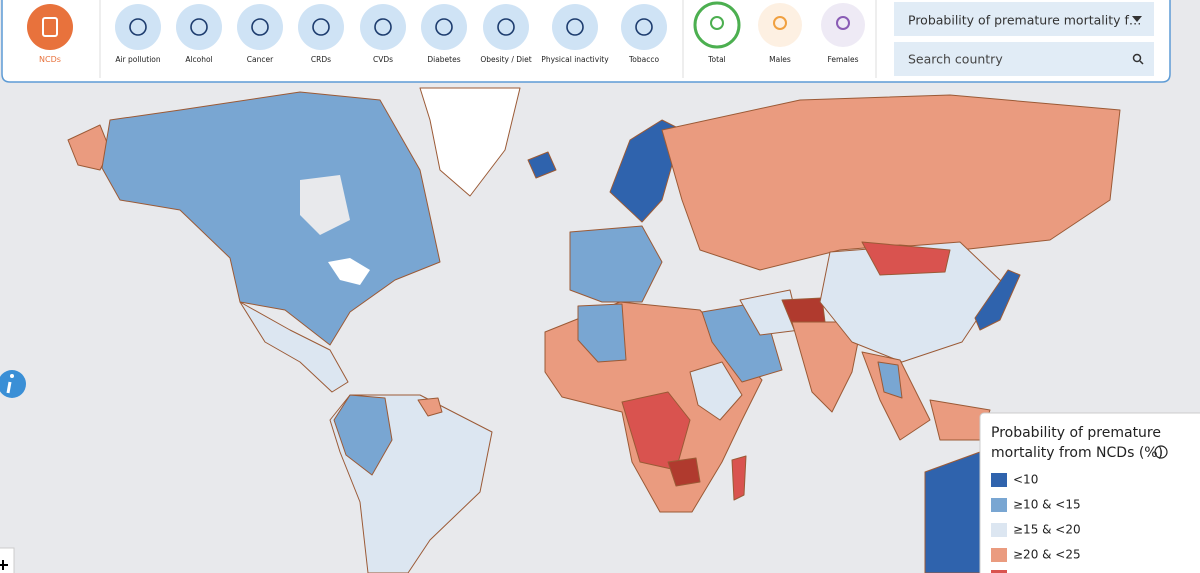  I want to click on info-icon, so click(13, 384).